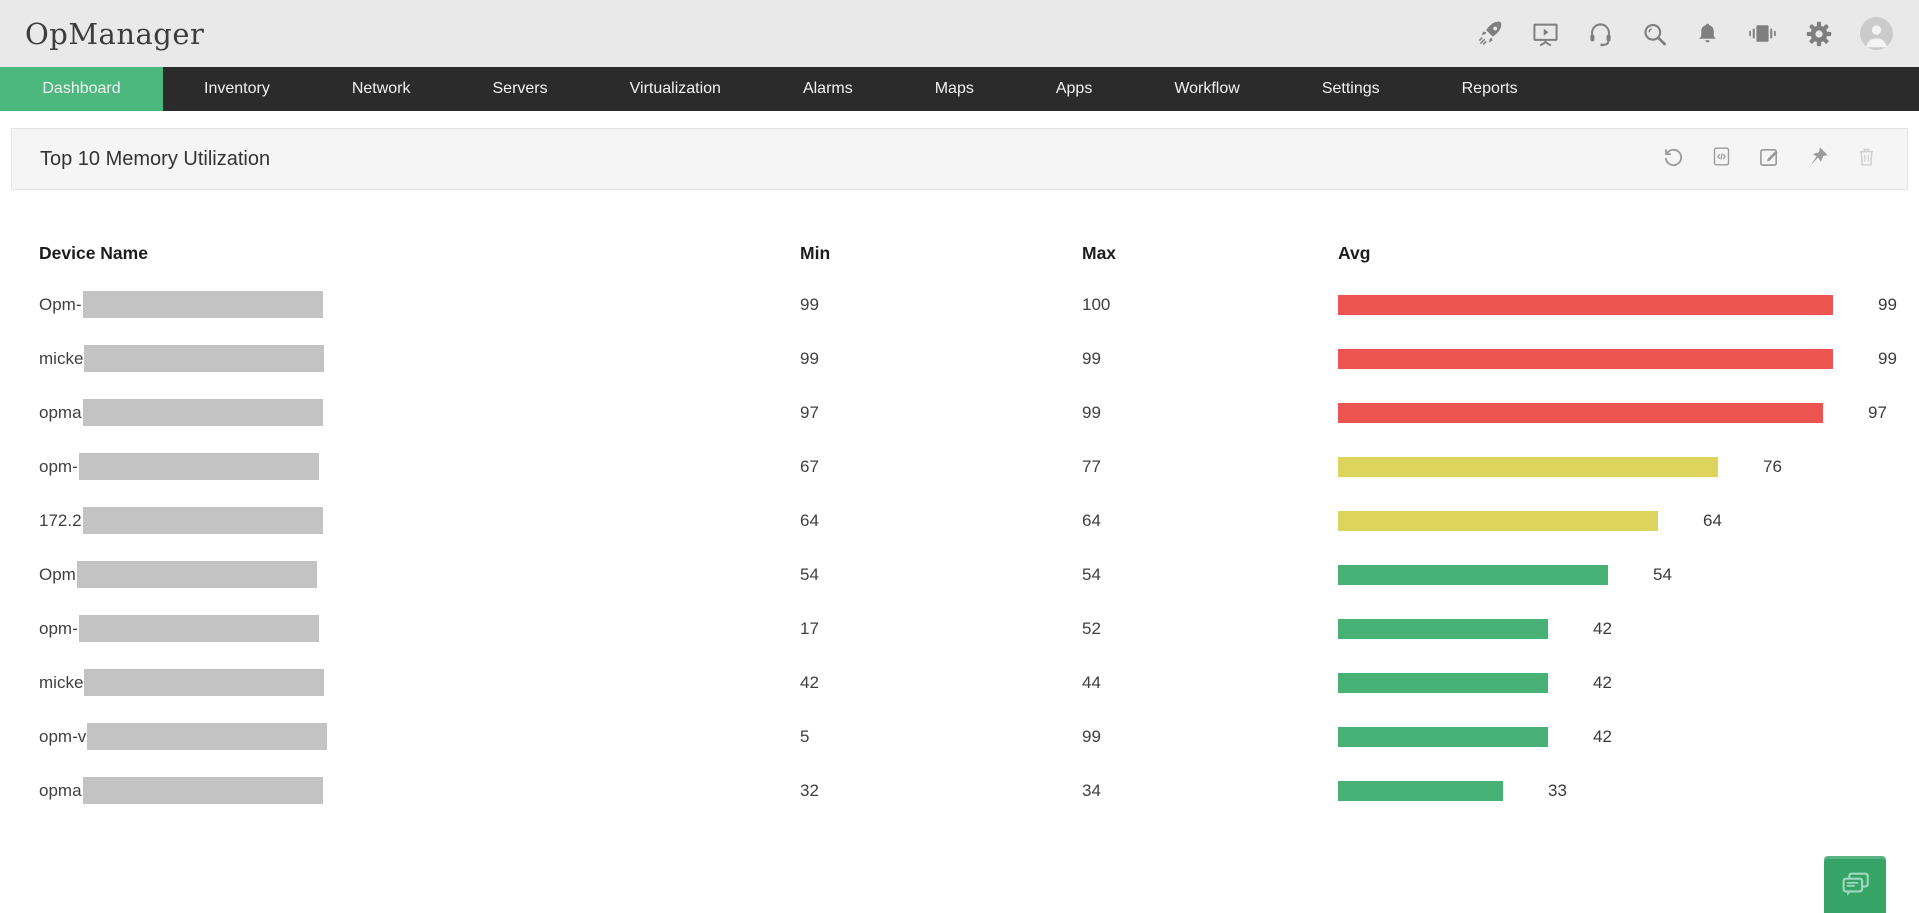 The height and width of the screenshot is (913, 1919). I want to click on avg-bar-cell: 97, so click(1612, 413).